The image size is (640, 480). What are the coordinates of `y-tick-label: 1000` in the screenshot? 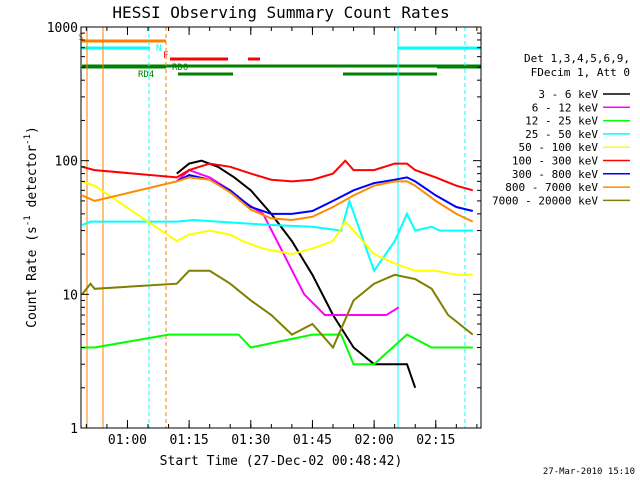 It's located at (62, 28).